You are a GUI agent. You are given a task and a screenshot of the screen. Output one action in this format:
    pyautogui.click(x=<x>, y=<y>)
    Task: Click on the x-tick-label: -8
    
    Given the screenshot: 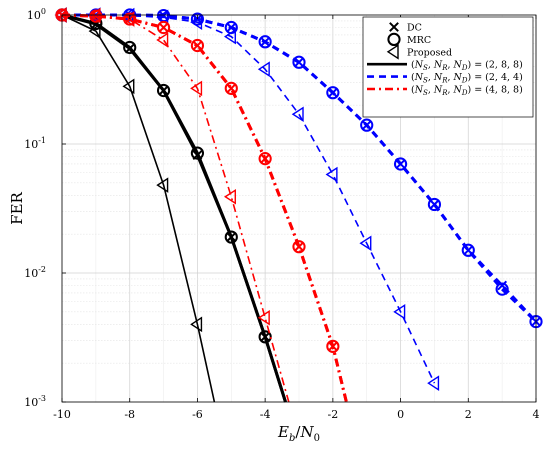 What is the action you would take?
    pyautogui.click(x=129, y=414)
    